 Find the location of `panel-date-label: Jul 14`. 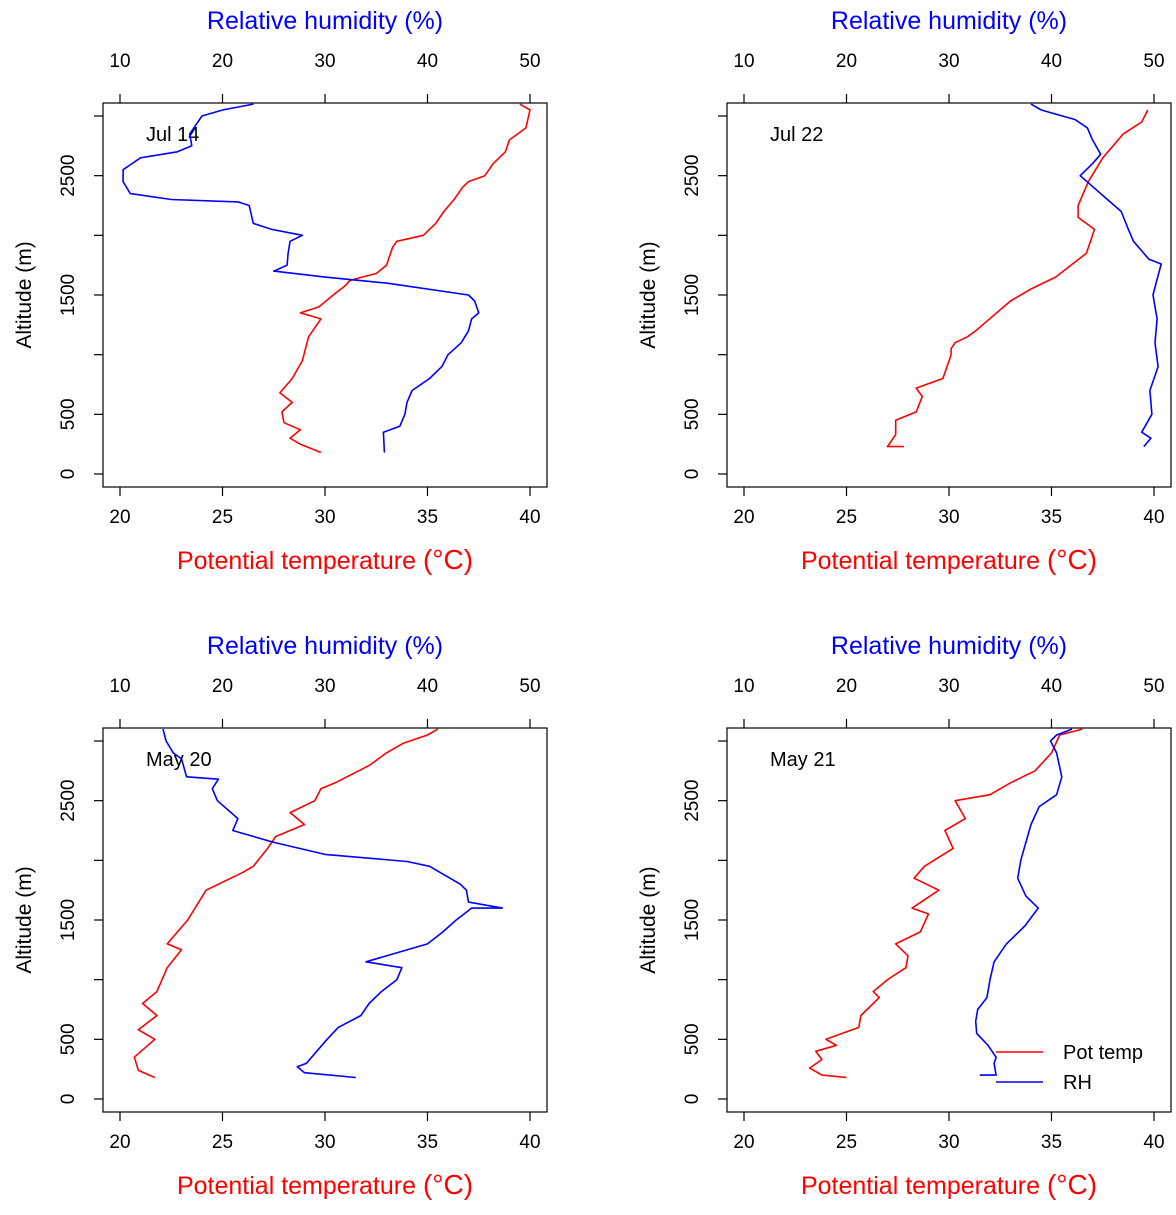

panel-date-label: Jul 14 is located at coordinates (172, 135).